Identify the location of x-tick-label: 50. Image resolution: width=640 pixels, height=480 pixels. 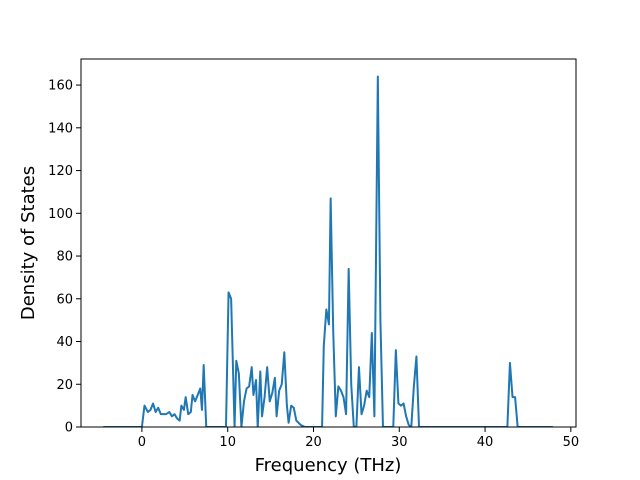
(571, 442).